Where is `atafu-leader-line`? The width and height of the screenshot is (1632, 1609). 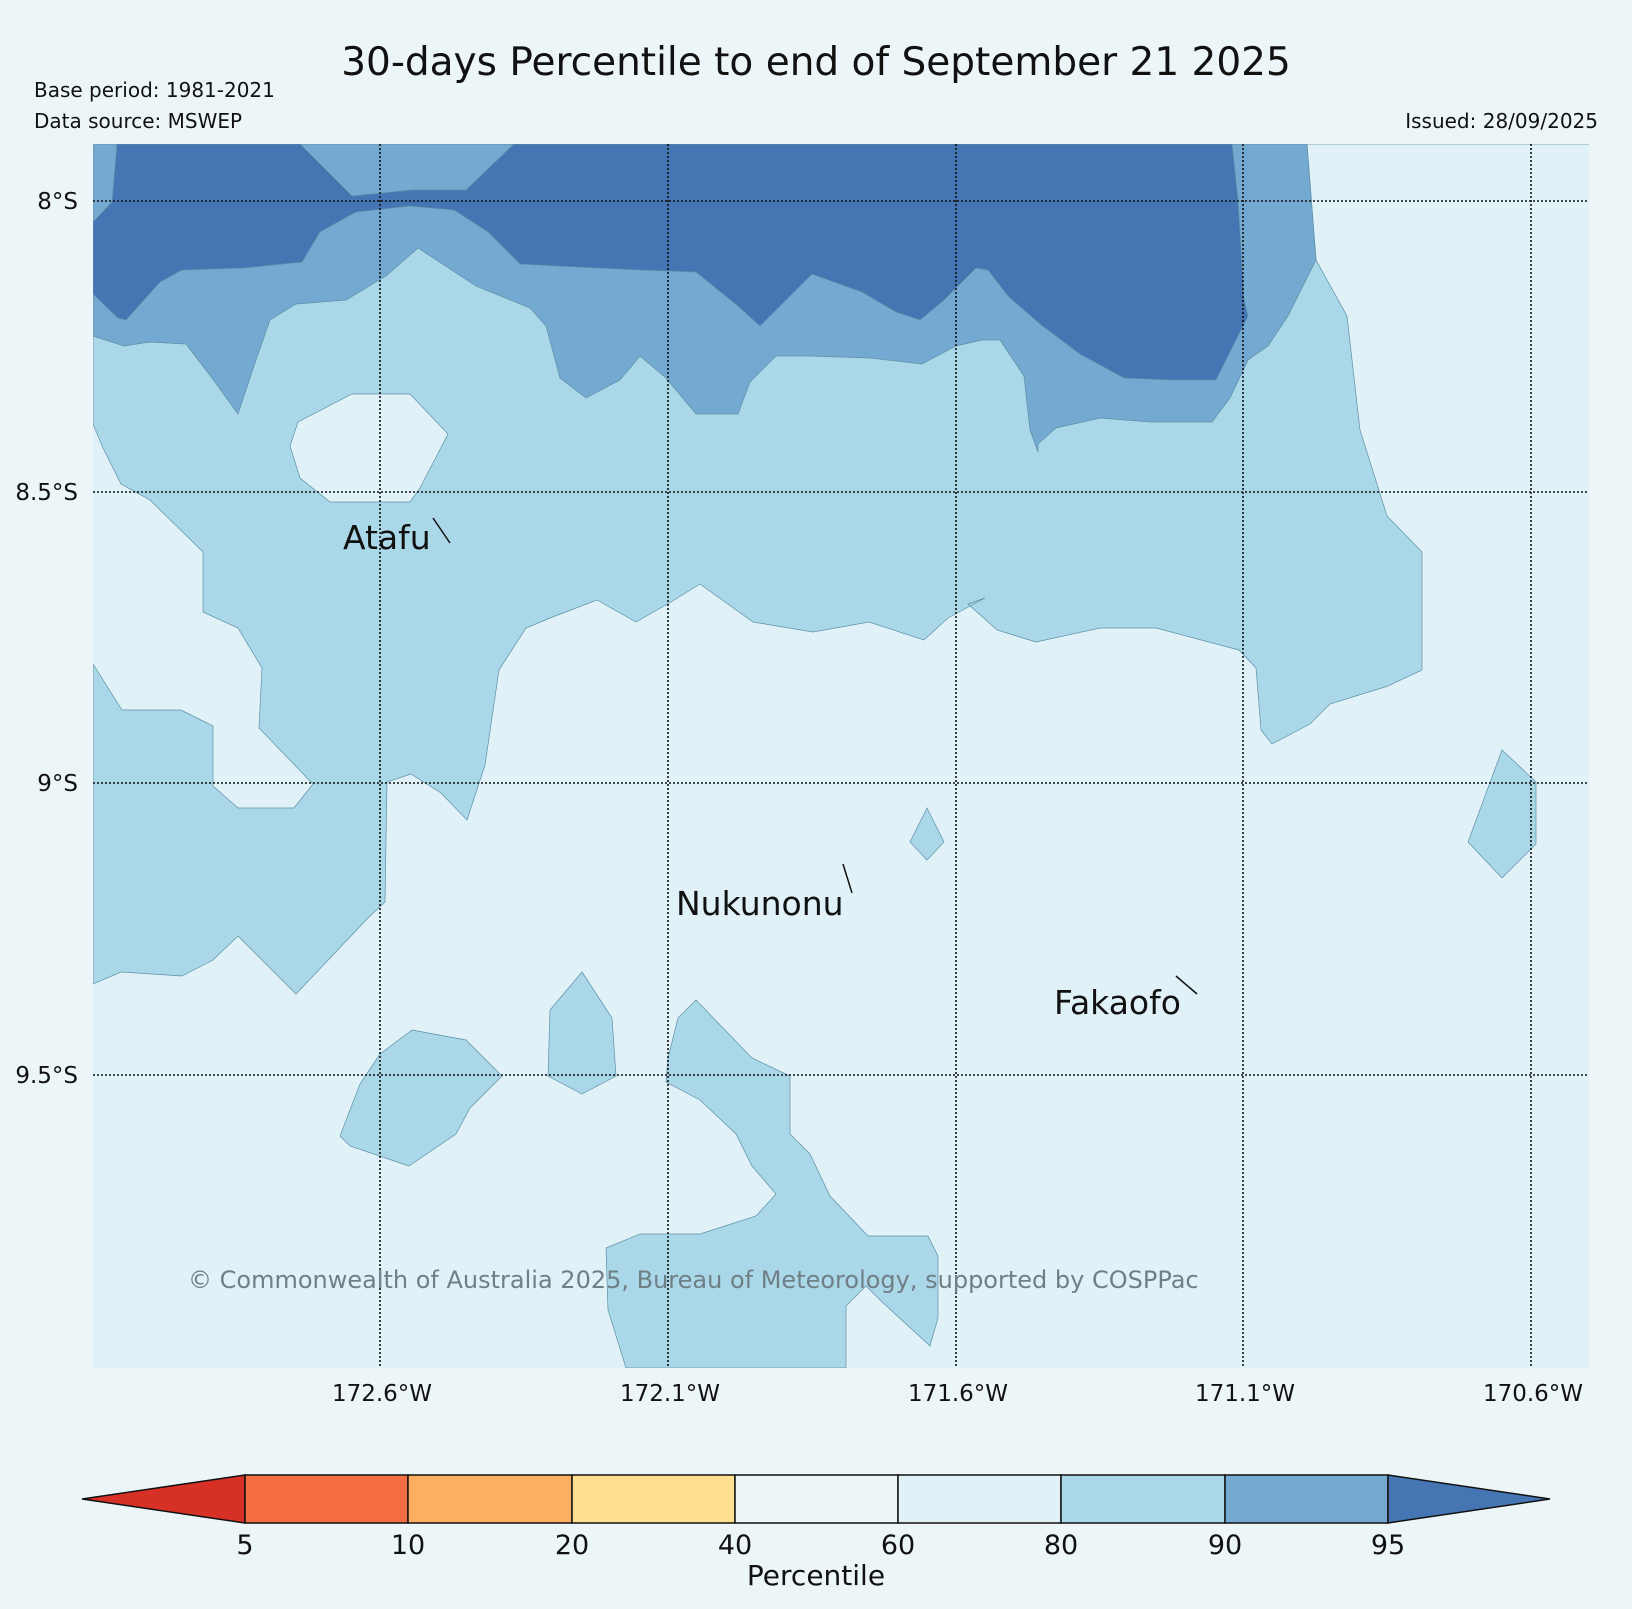 atafu-leader-line is located at coordinates (441, 530).